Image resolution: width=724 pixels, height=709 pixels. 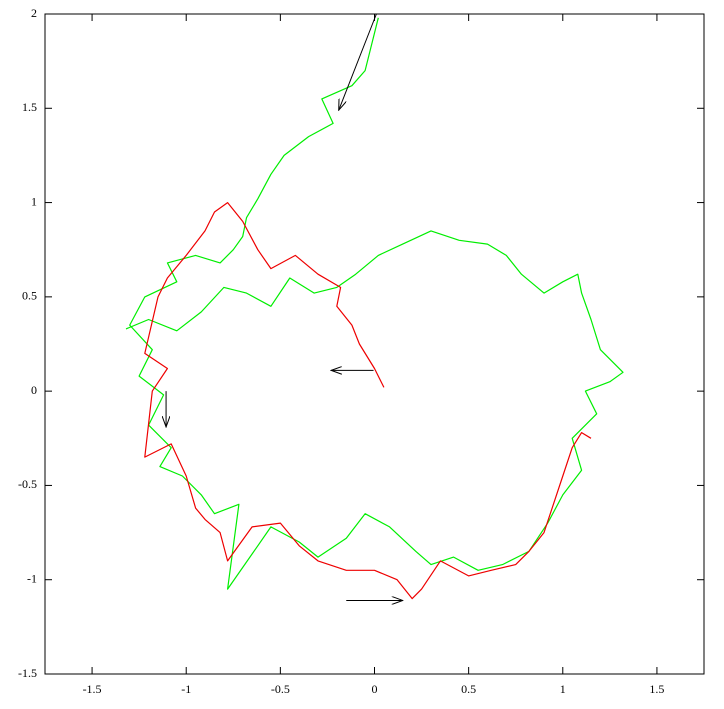 I want to click on y-tick-label: -1.5, so click(x=27, y=673).